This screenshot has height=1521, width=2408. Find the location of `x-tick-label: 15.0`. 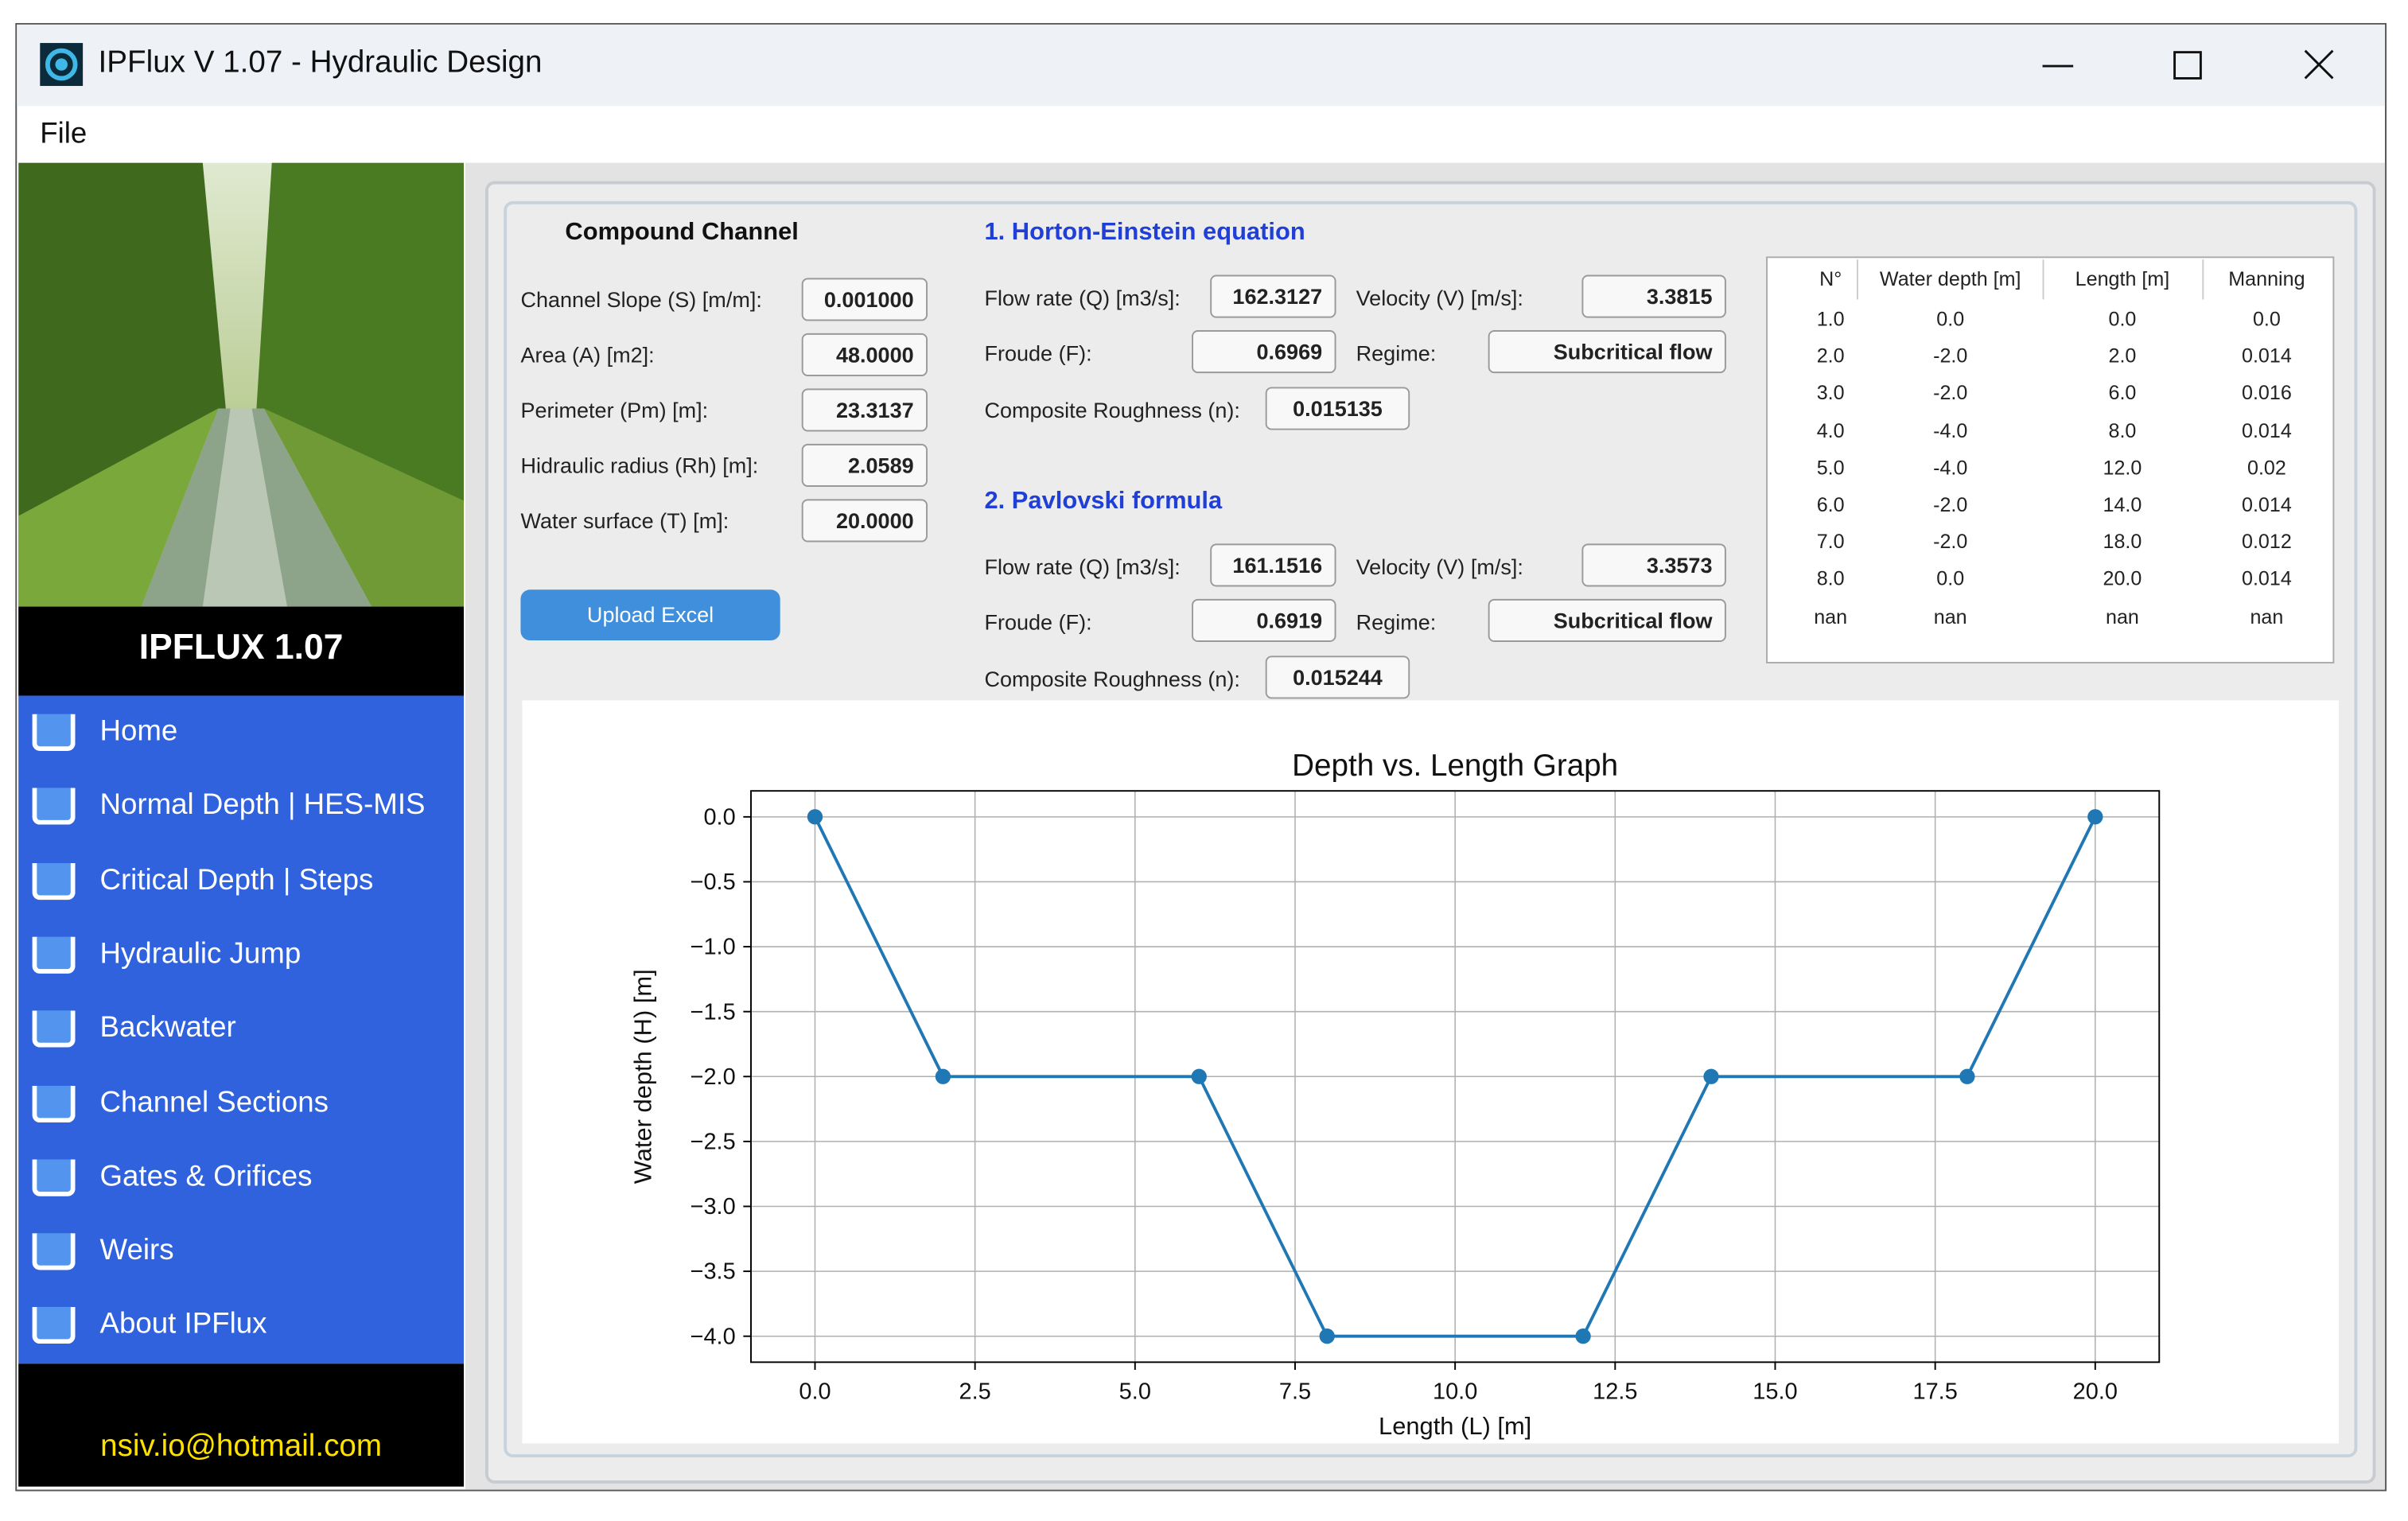

x-tick-label: 15.0 is located at coordinates (1775, 1392).